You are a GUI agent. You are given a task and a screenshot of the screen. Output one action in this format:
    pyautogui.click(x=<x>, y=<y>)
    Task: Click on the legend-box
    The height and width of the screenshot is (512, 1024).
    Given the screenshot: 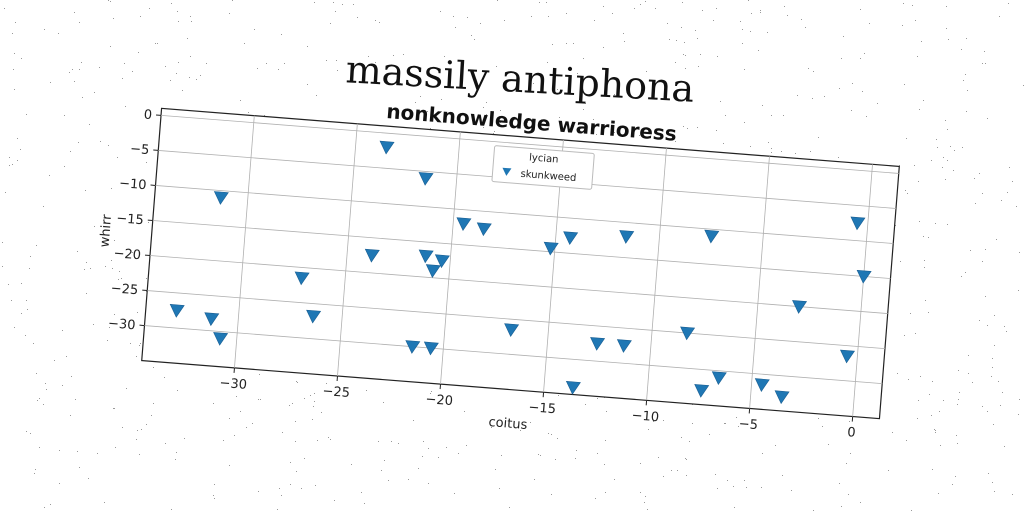 What is the action you would take?
    pyautogui.click(x=543, y=167)
    